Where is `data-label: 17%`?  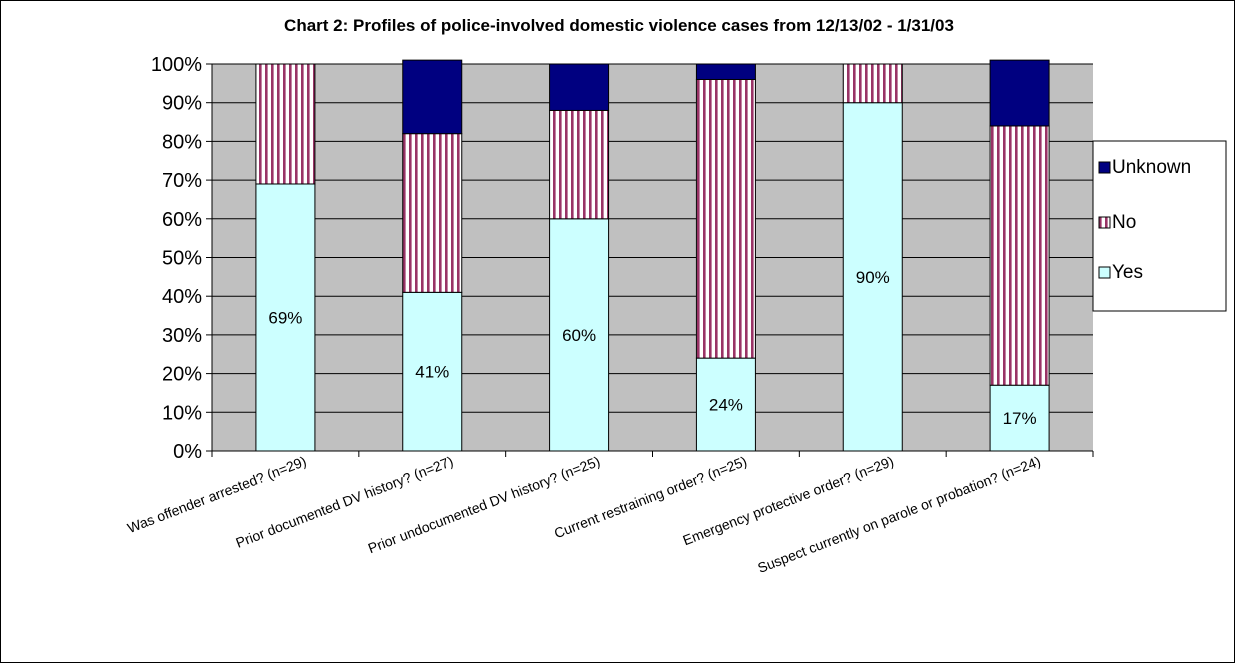
data-label: 17% is located at coordinates (1020, 418).